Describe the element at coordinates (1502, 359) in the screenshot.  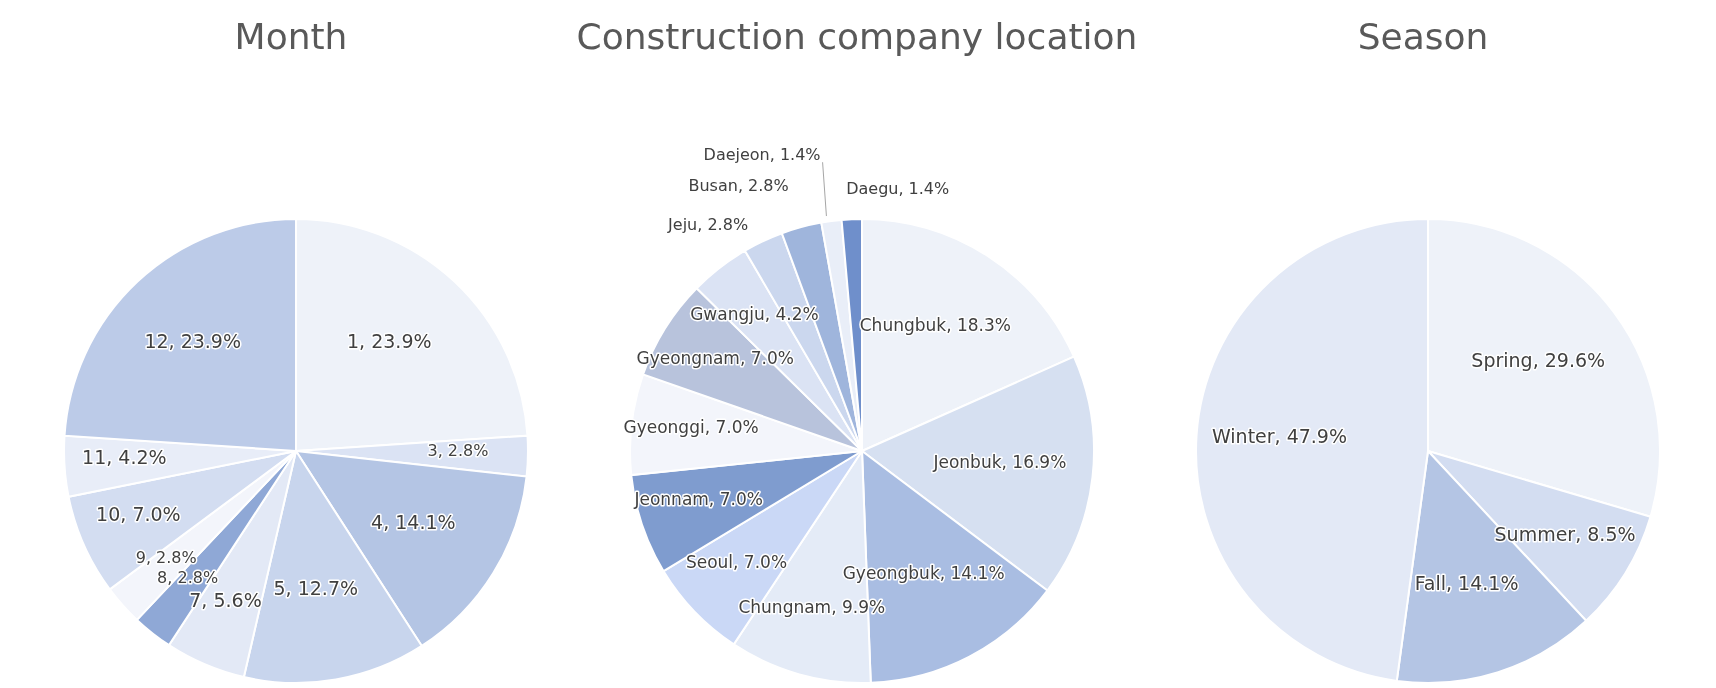
I see `slice-label: Spring` at that location.